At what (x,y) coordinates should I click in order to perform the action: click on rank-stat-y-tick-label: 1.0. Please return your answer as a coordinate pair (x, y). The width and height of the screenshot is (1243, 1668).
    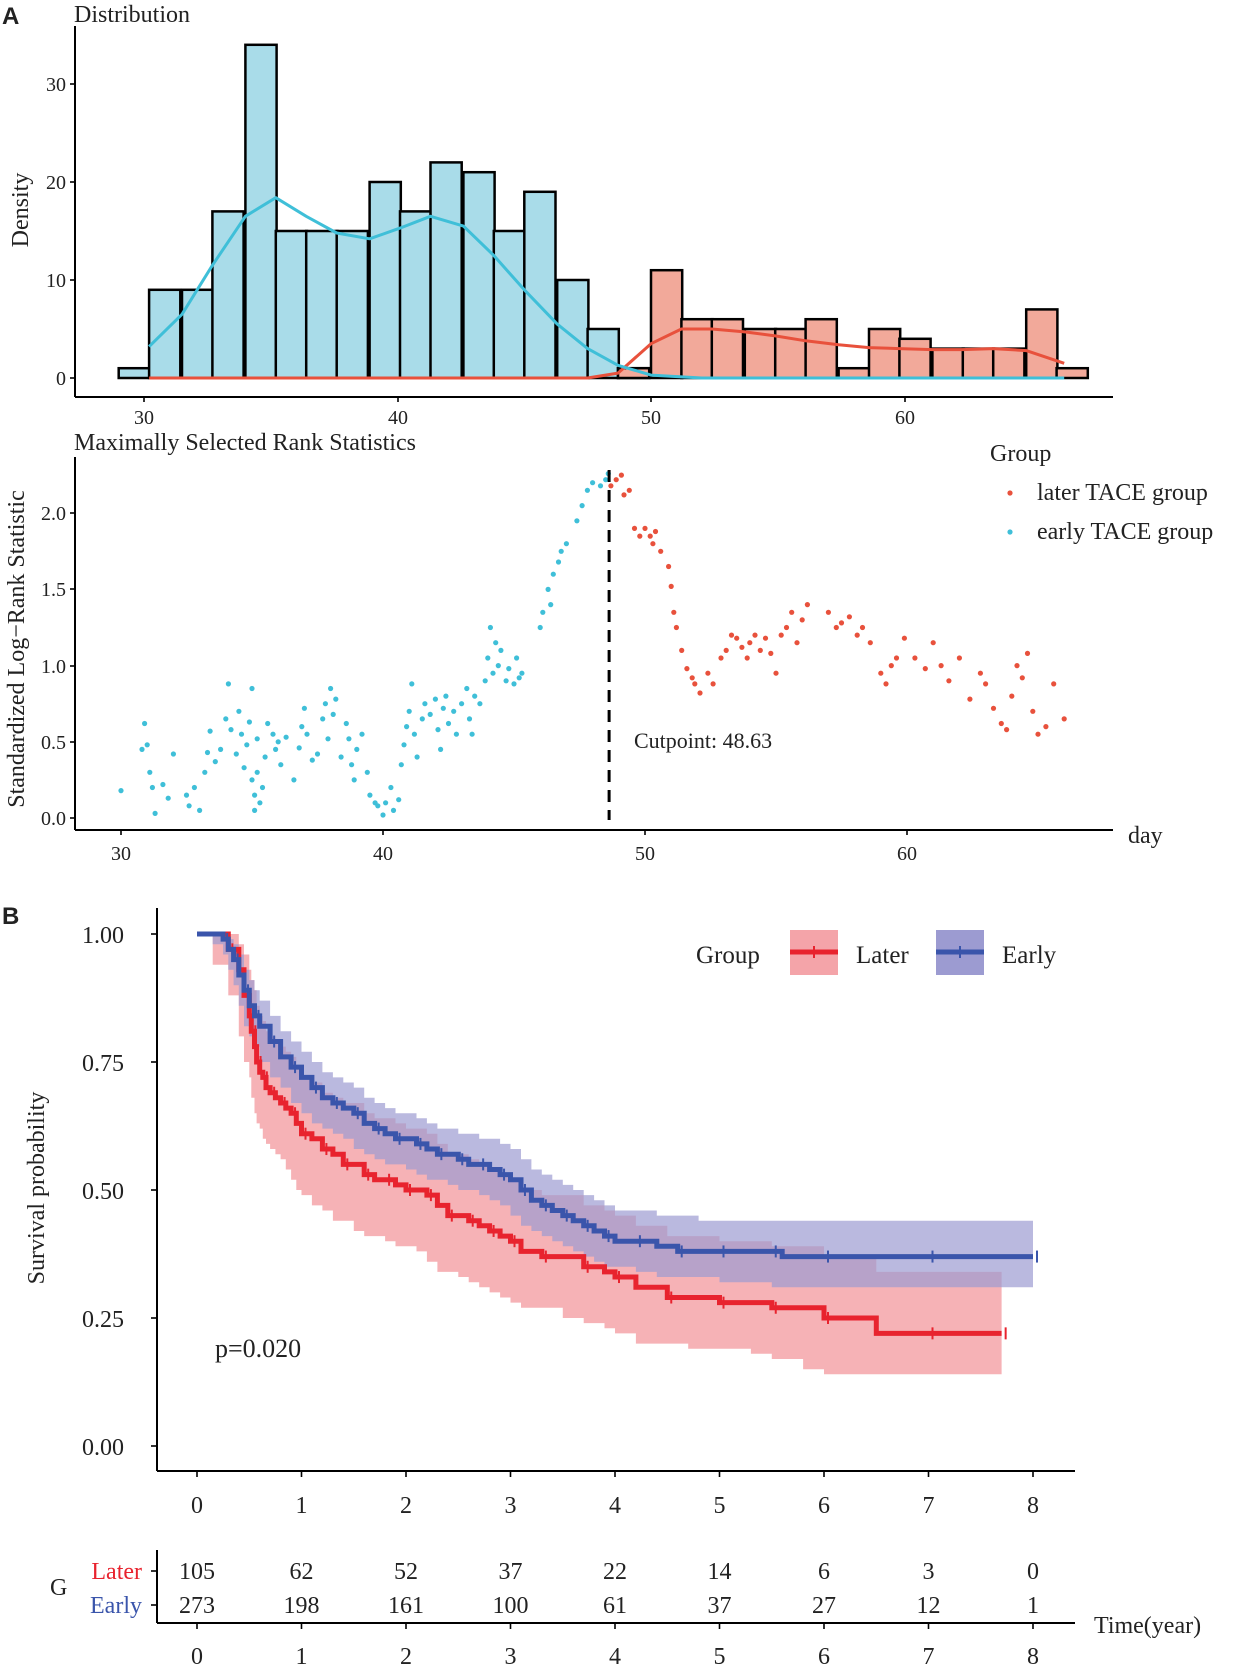
    Looking at the image, I should click on (53, 667).